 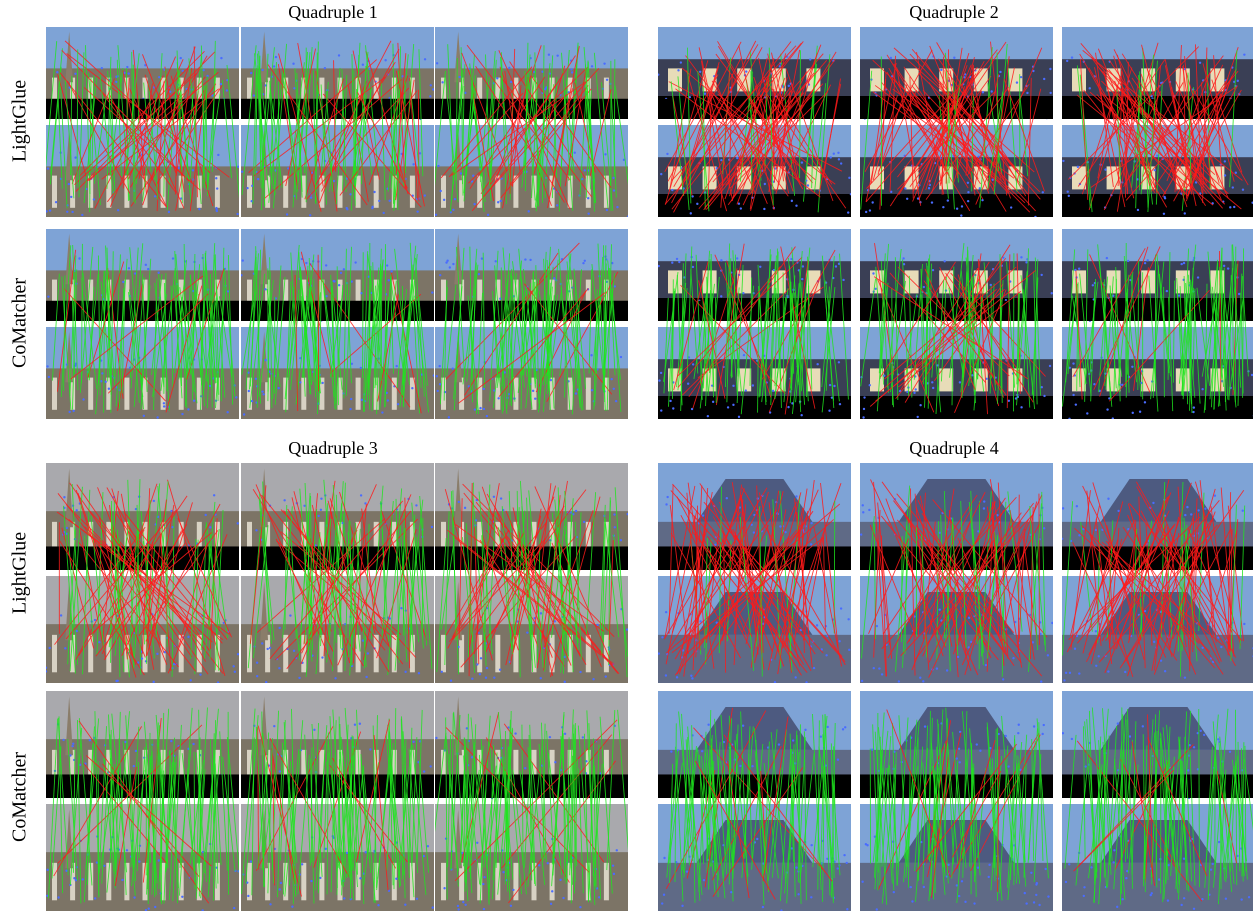 I want to click on quadruple-3-title: Quadruple 3, so click(x=333, y=448).